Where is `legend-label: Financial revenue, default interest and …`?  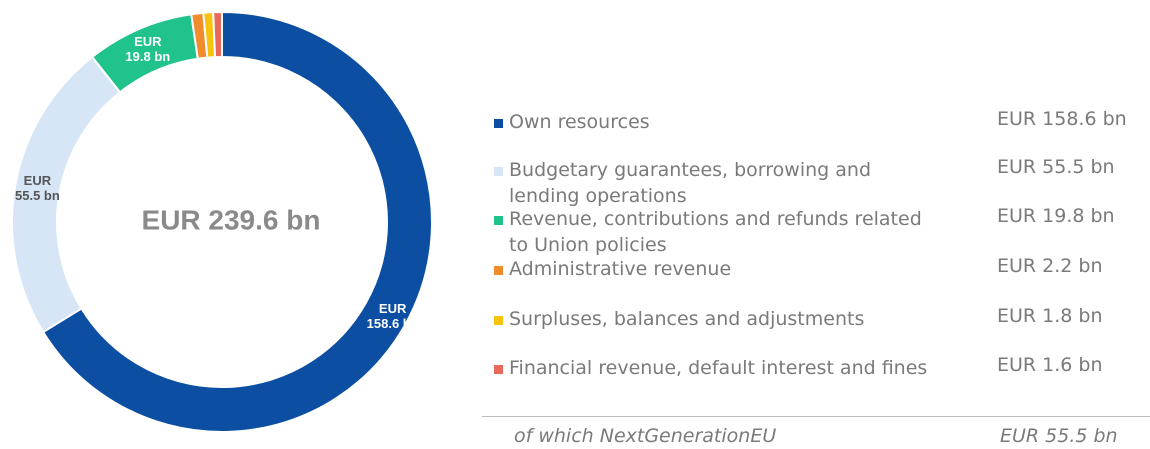
legend-label: Financial revenue, default interest and … is located at coordinates (718, 368).